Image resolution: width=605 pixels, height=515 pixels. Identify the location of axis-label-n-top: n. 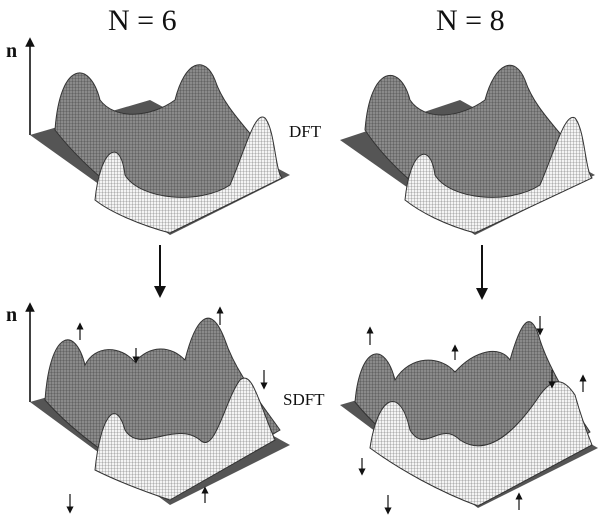
(12, 51).